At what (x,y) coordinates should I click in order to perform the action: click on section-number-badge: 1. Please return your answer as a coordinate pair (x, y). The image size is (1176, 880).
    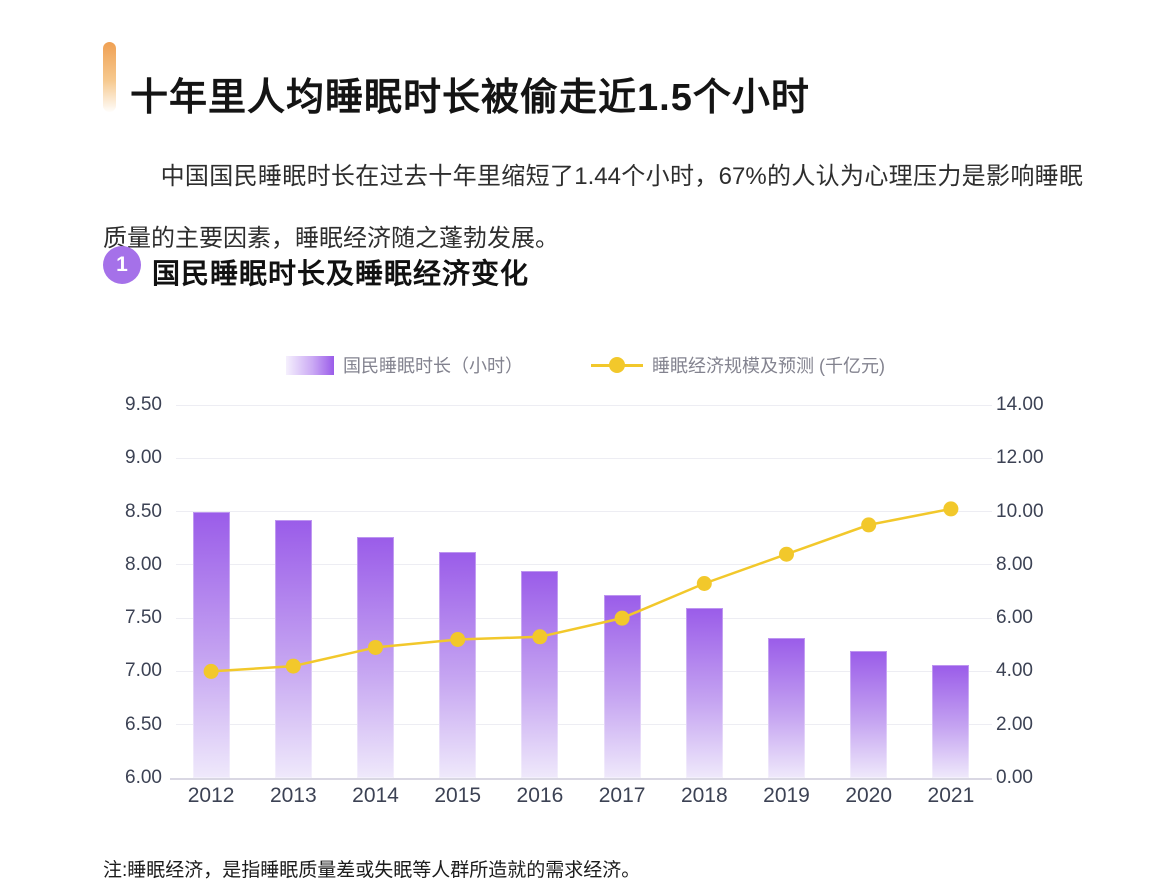
    Looking at the image, I should click on (122, 265).